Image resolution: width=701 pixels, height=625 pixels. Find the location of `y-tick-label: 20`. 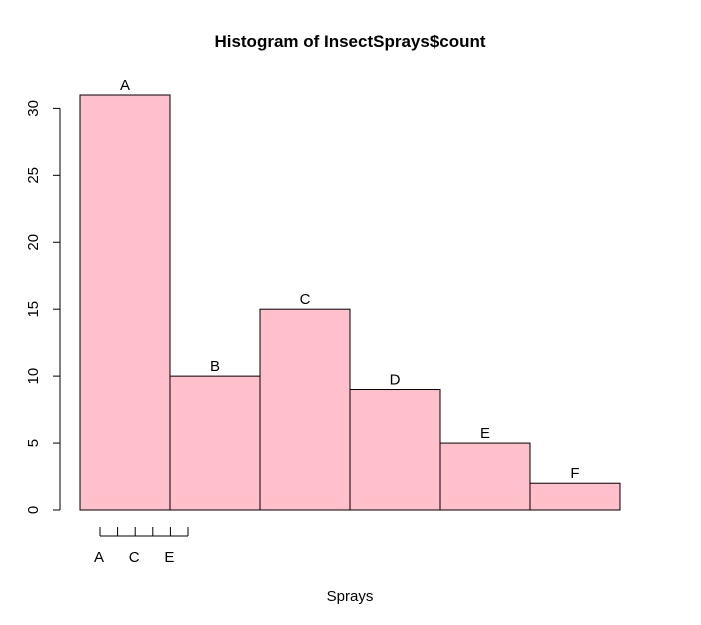

y-tick-label: 20 is located at coordinates (33, 242).